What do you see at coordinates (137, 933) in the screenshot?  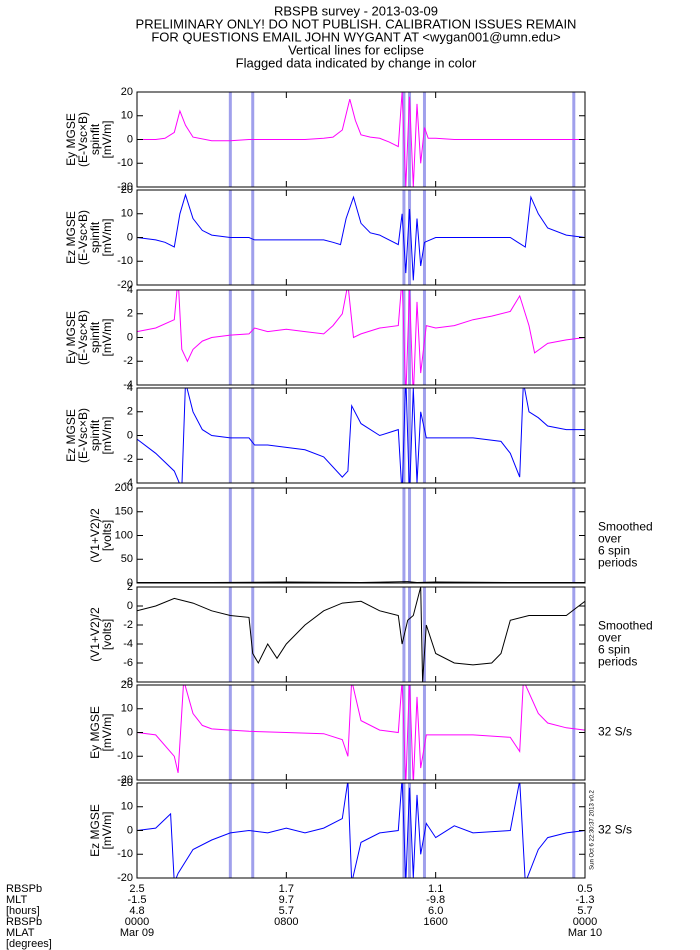 I see `footer-value: Mar 09` at bounding box center [137, 933].